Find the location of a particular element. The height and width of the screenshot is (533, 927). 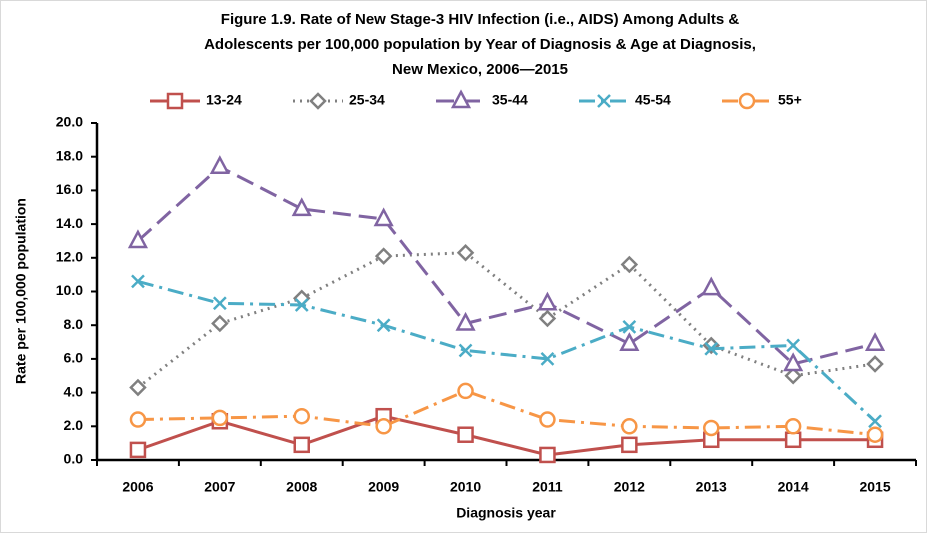

y-tick-label: 6.0 is located at coordinates (74, 358).